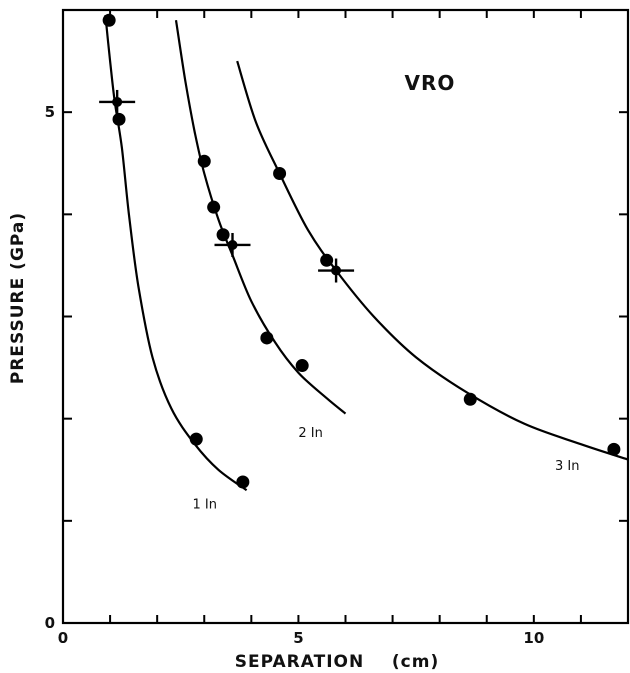  I want to click on transition-markers, so click(227, 186).